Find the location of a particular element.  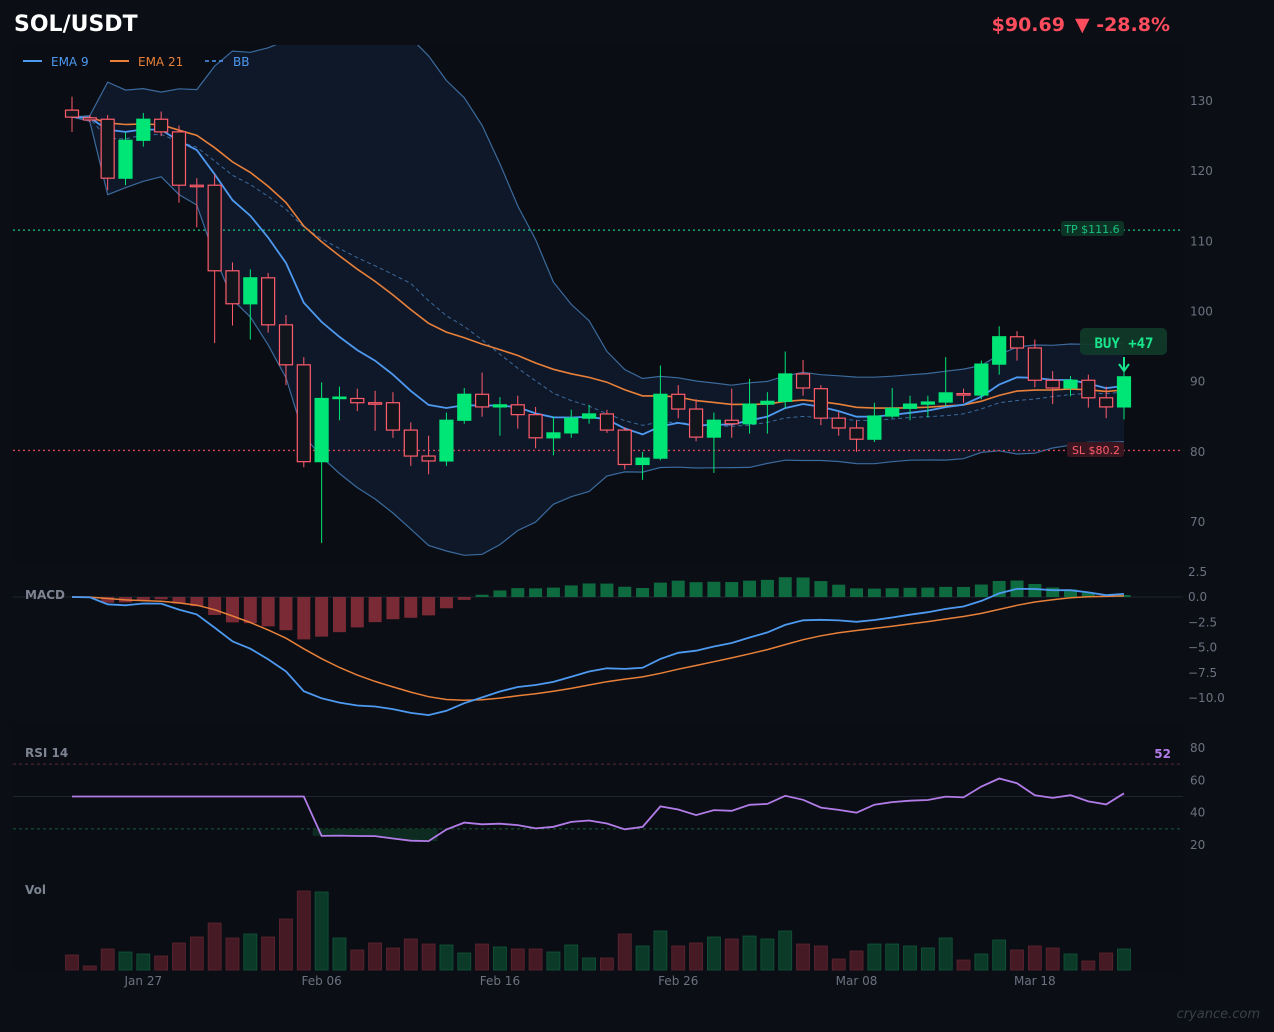

macd-tick-label: 0.0 is located at coordinates (1197, 597).